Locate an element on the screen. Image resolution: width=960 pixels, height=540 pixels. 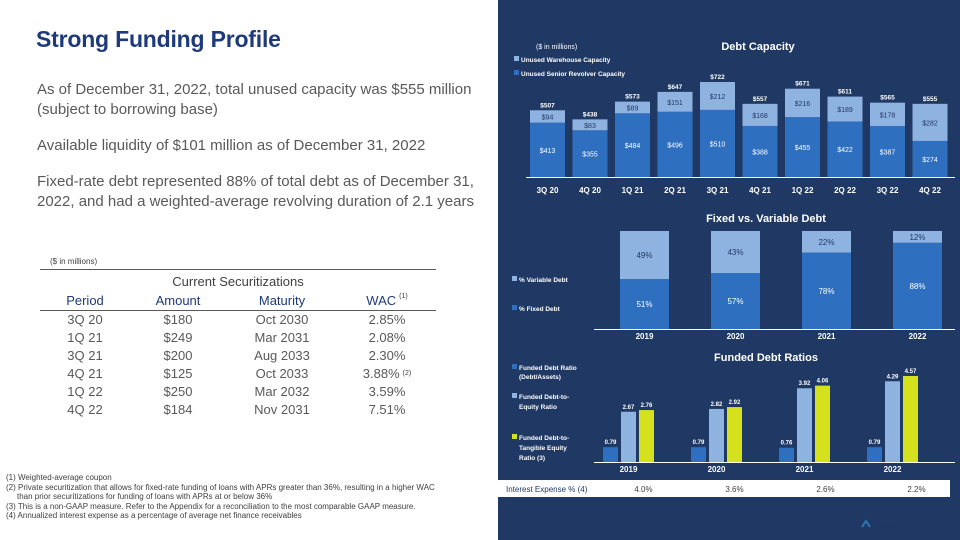
interest-expense-value: 2.6% is located at coordinates (825, 489).